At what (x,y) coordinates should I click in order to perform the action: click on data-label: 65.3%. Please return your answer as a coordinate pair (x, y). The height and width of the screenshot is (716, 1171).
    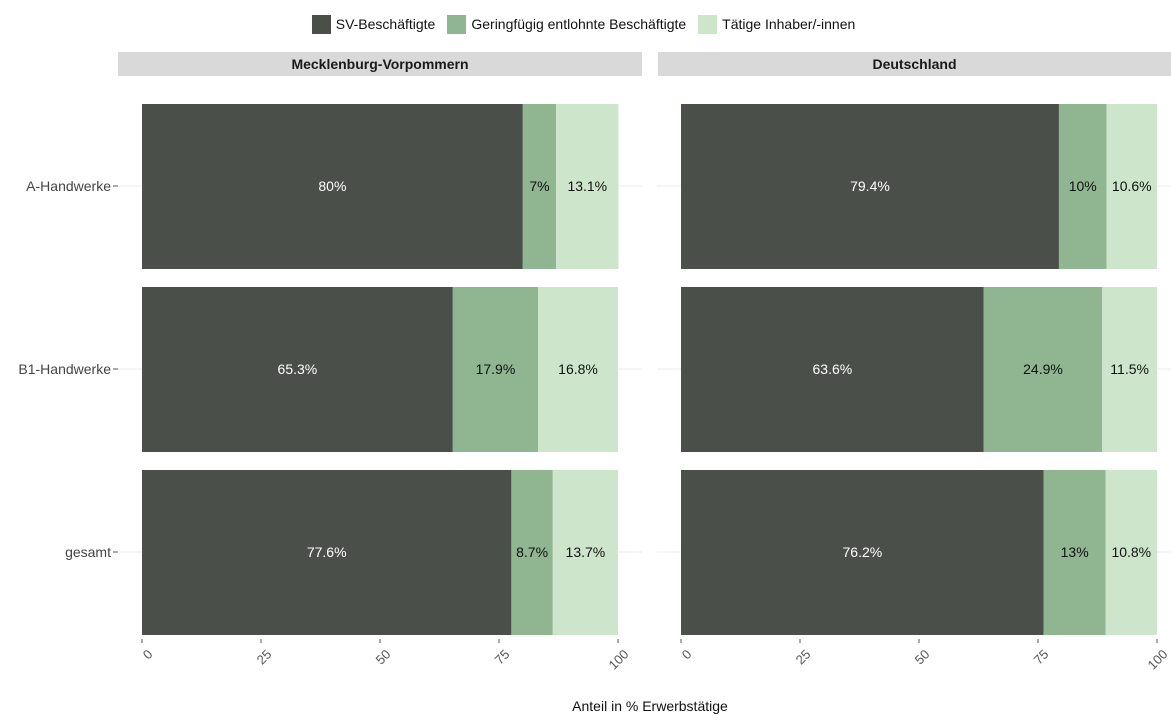
    Looking at the image, I should click on (298, 369).